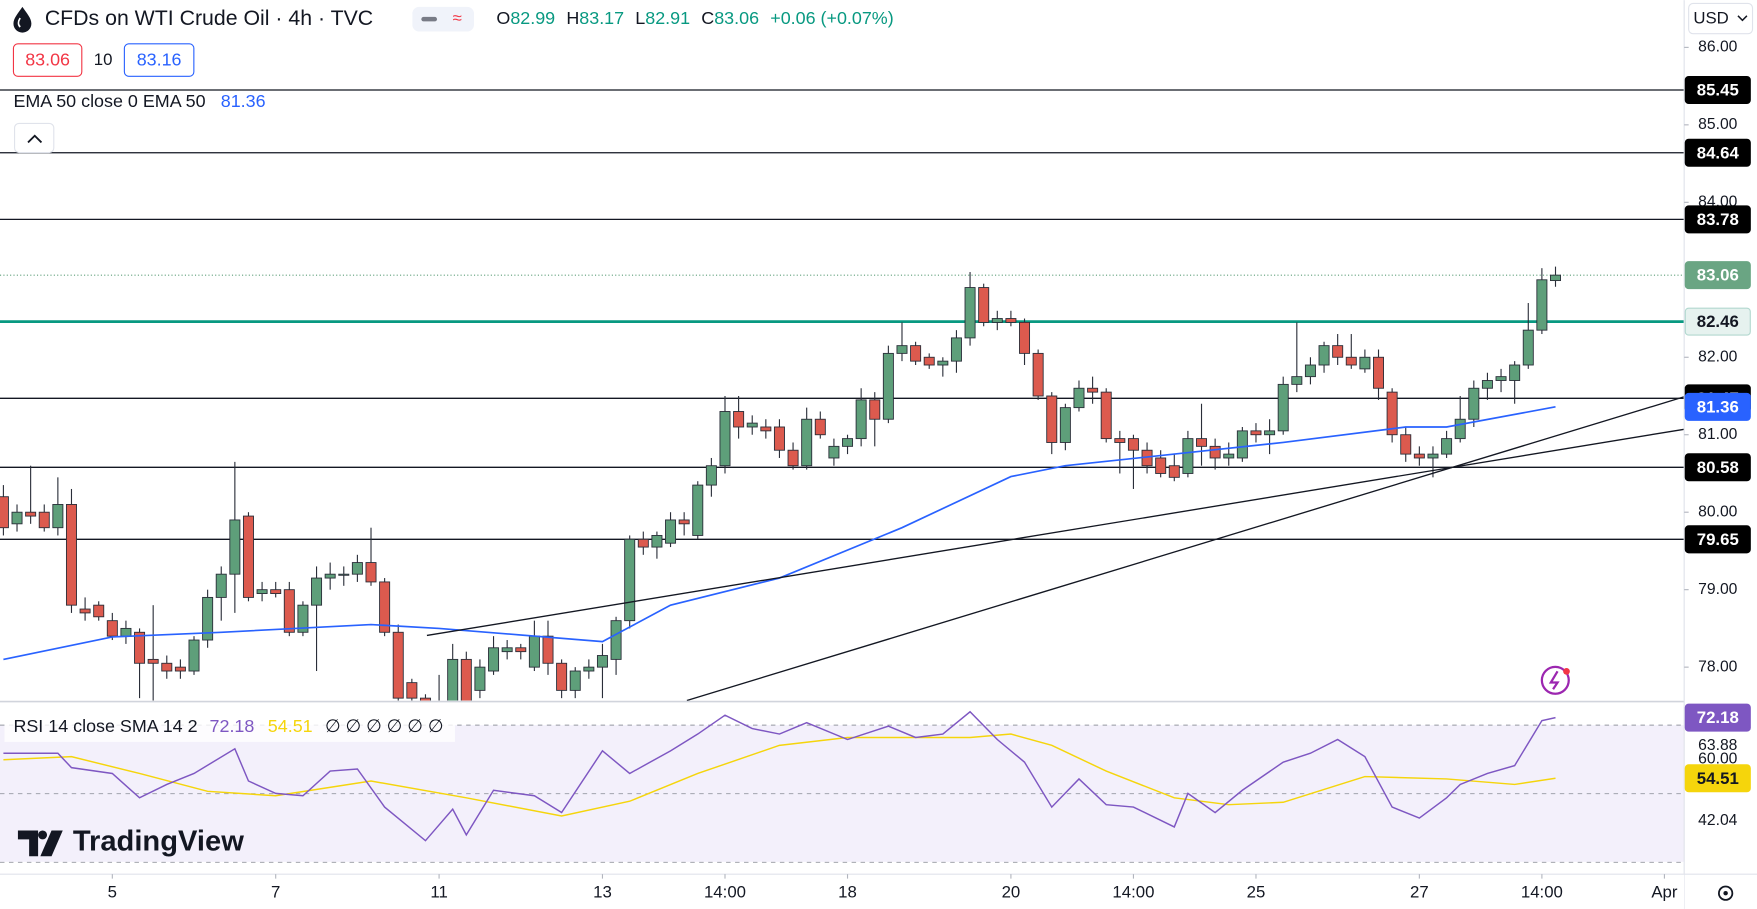  Describe the element at coordinates (1555, 680) in the screenshot. I see `alert-icon` at that location.